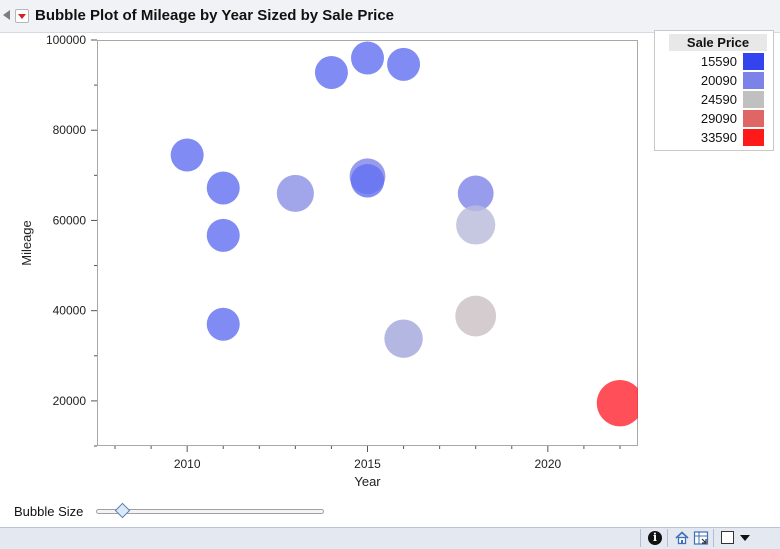 The height and width of the screenshot is (549, 780). What do you see at coordinates (718, 99) in the screenshot?
I see `legend-item-label: 24590` at bounding box center [718, 99].